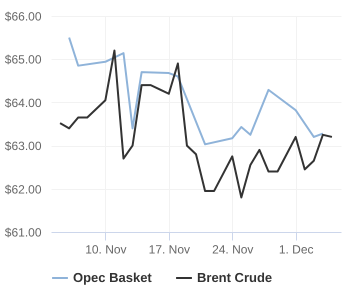 This screenshot has height=300, width=356. I want to click on legend-label: Brent Crude, so click(234, 277).